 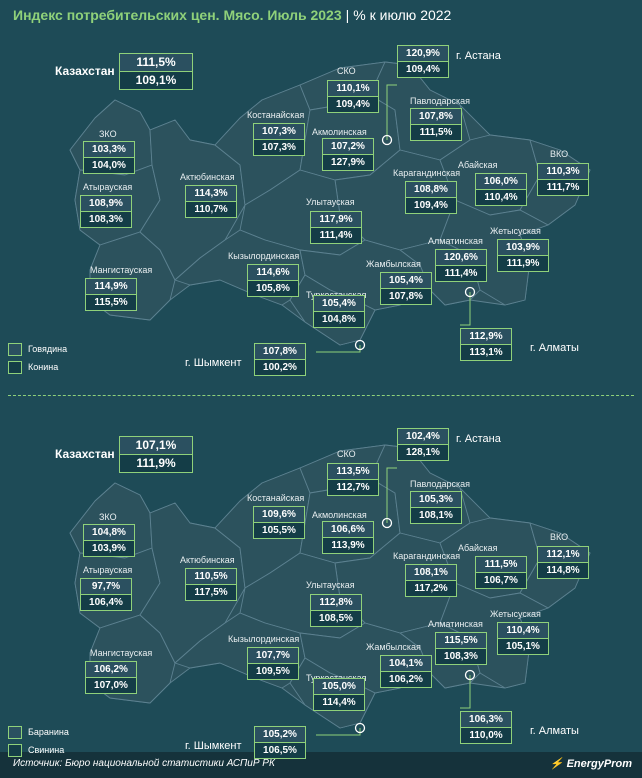 I want to click on map1-region-label-shymkent: г. Шымкент, so click(x=213, y=363).